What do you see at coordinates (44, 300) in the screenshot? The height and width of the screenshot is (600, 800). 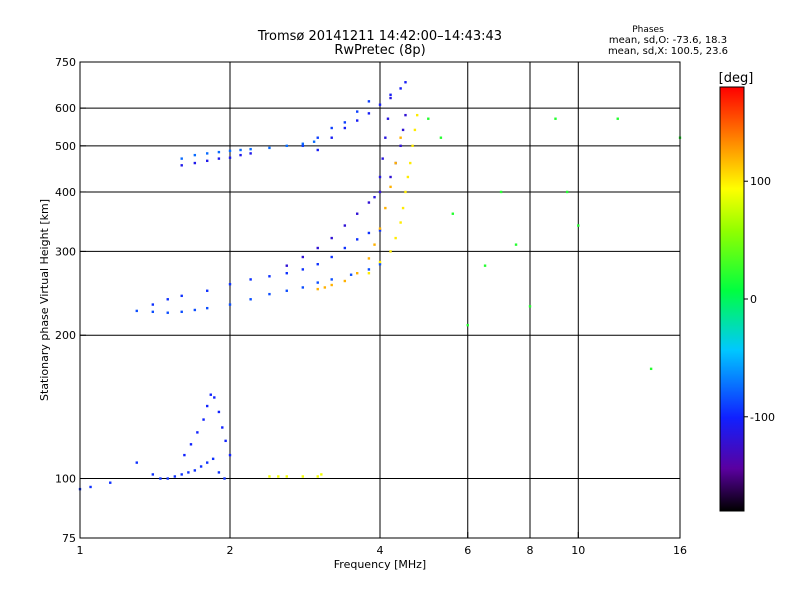 I see `y-axis-label: Stationary phase Virtual Height [km]` at bounding box center [44, 300].